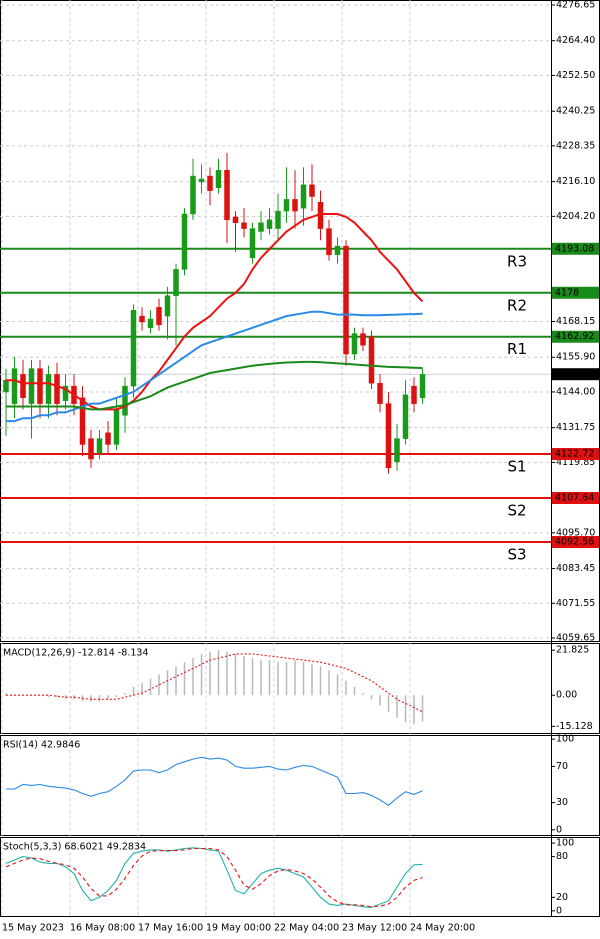  What do you see at coordinates (33, 928) in the screenshot?
I see `x-tick-label: 15 May 2023` at bounding box center [33, 928].